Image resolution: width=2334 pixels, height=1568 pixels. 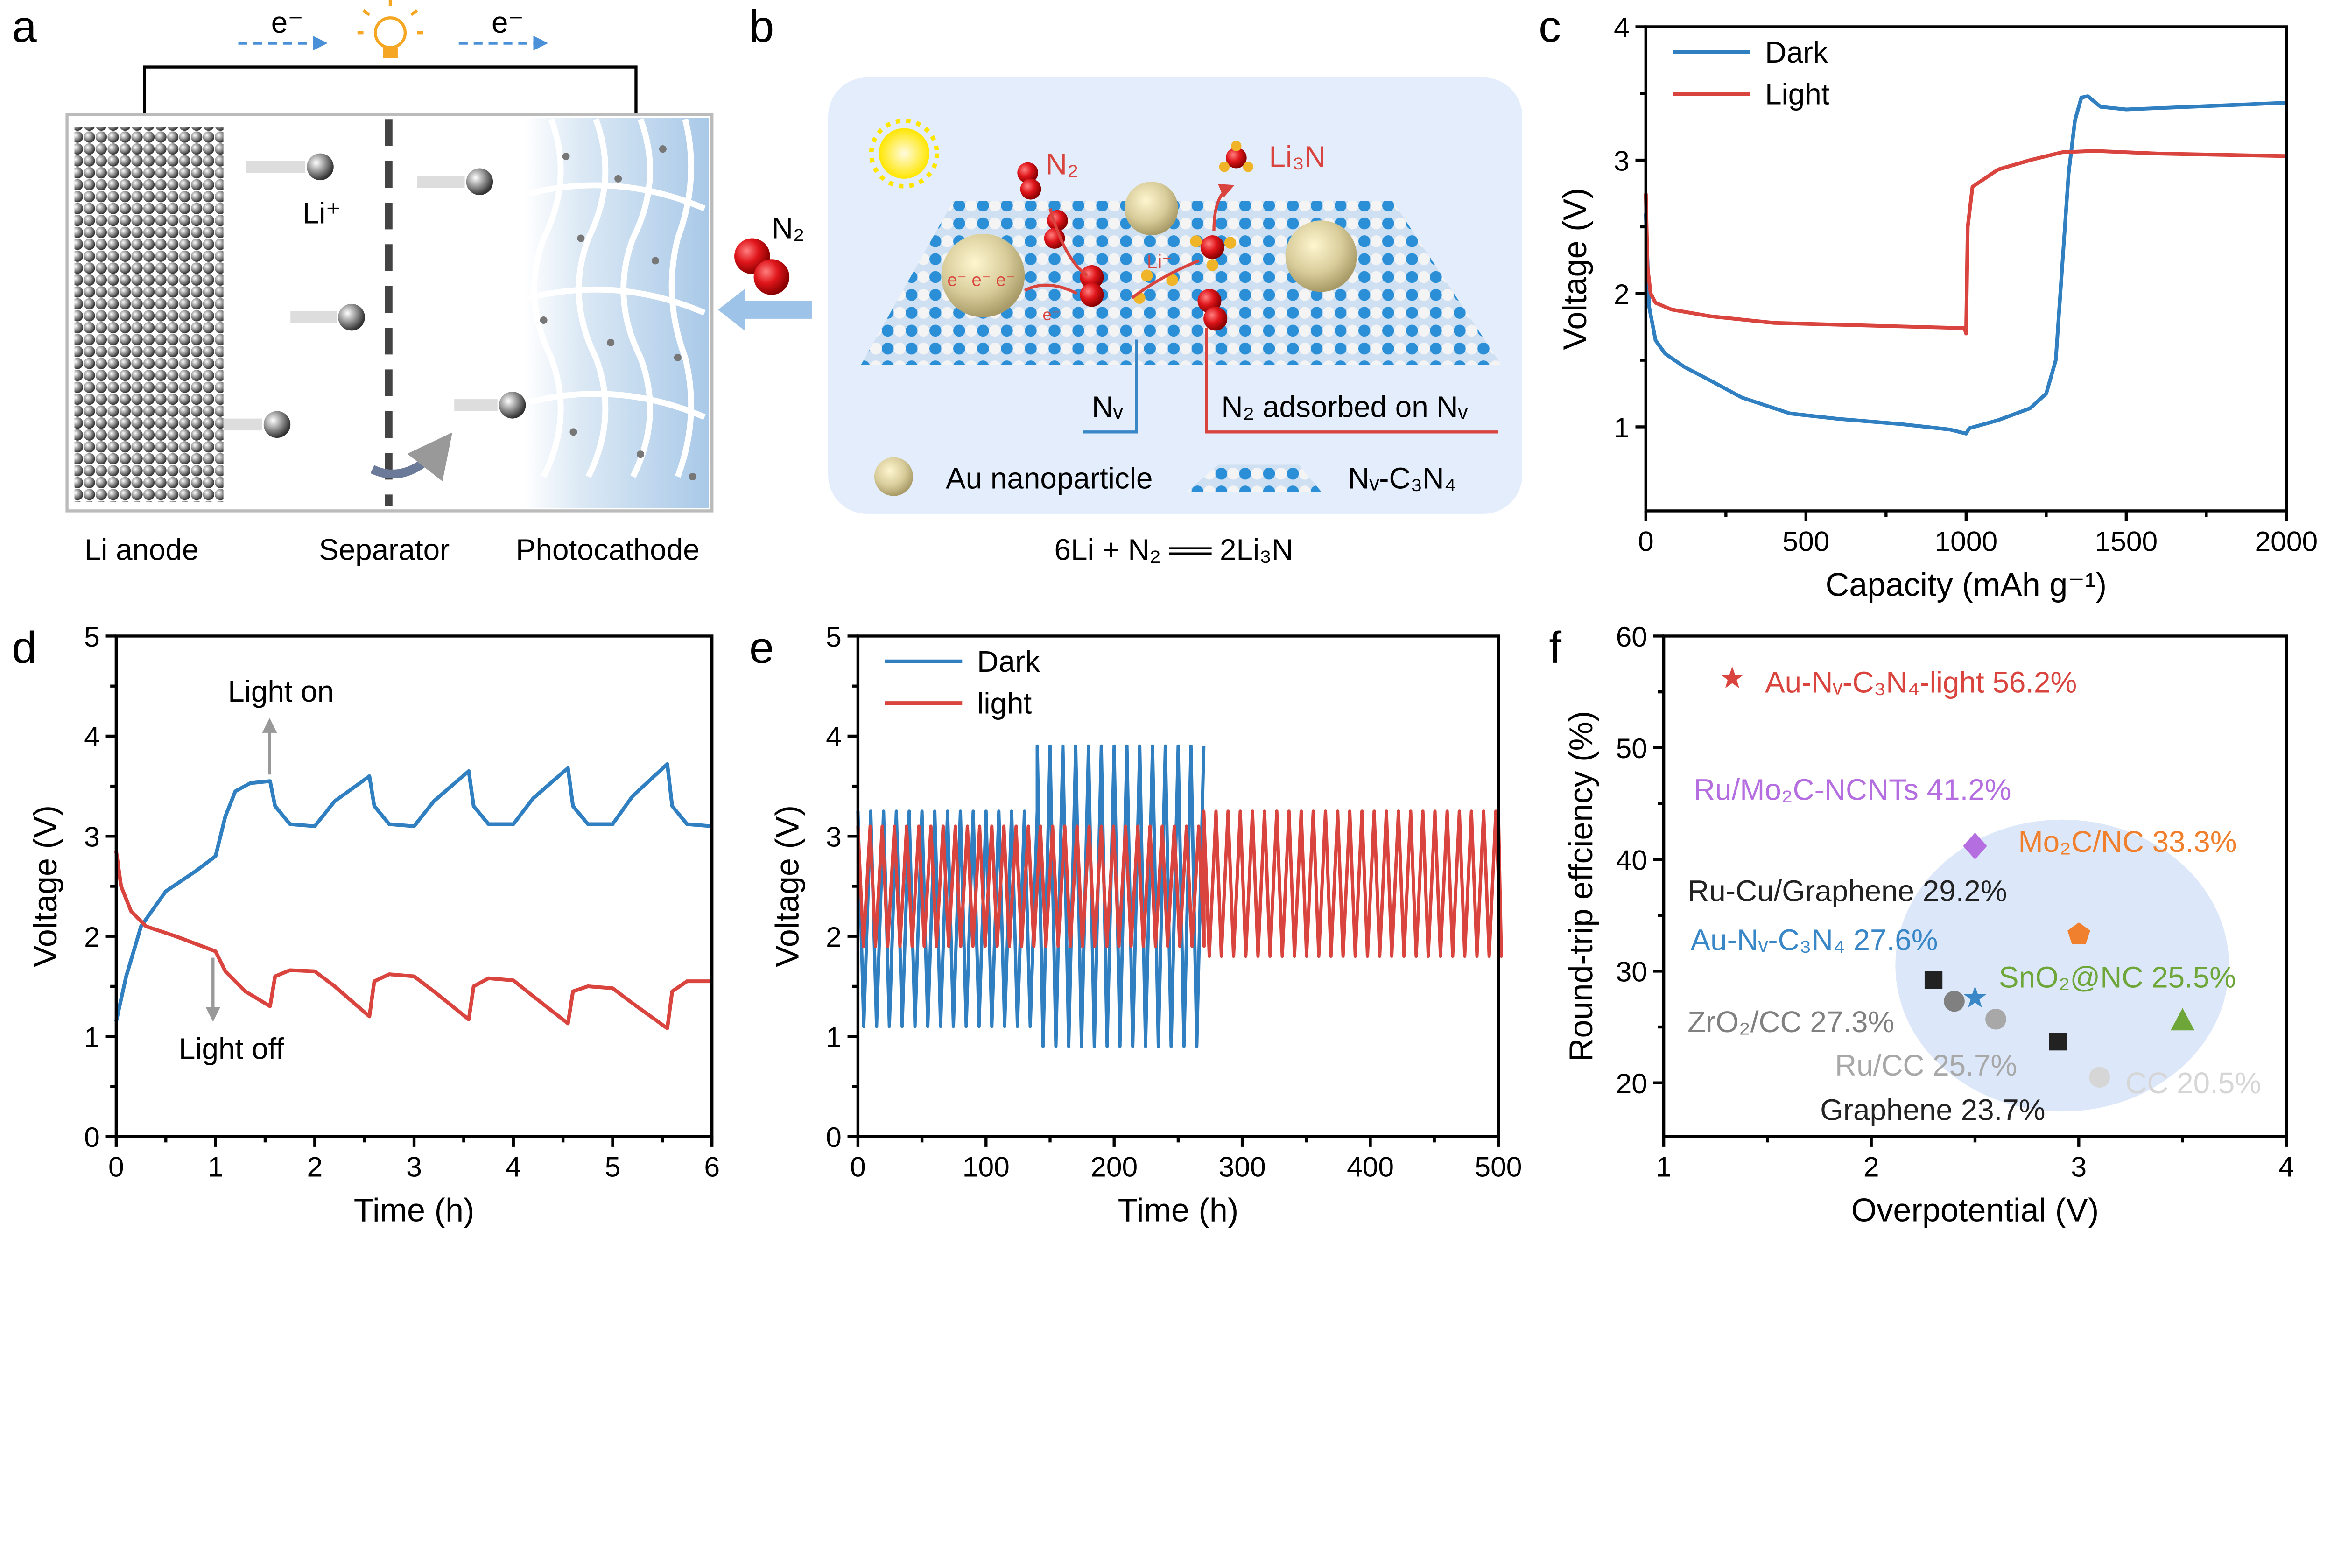 I want to click on ion-crossing-arrow, so click(x=411, y=457).